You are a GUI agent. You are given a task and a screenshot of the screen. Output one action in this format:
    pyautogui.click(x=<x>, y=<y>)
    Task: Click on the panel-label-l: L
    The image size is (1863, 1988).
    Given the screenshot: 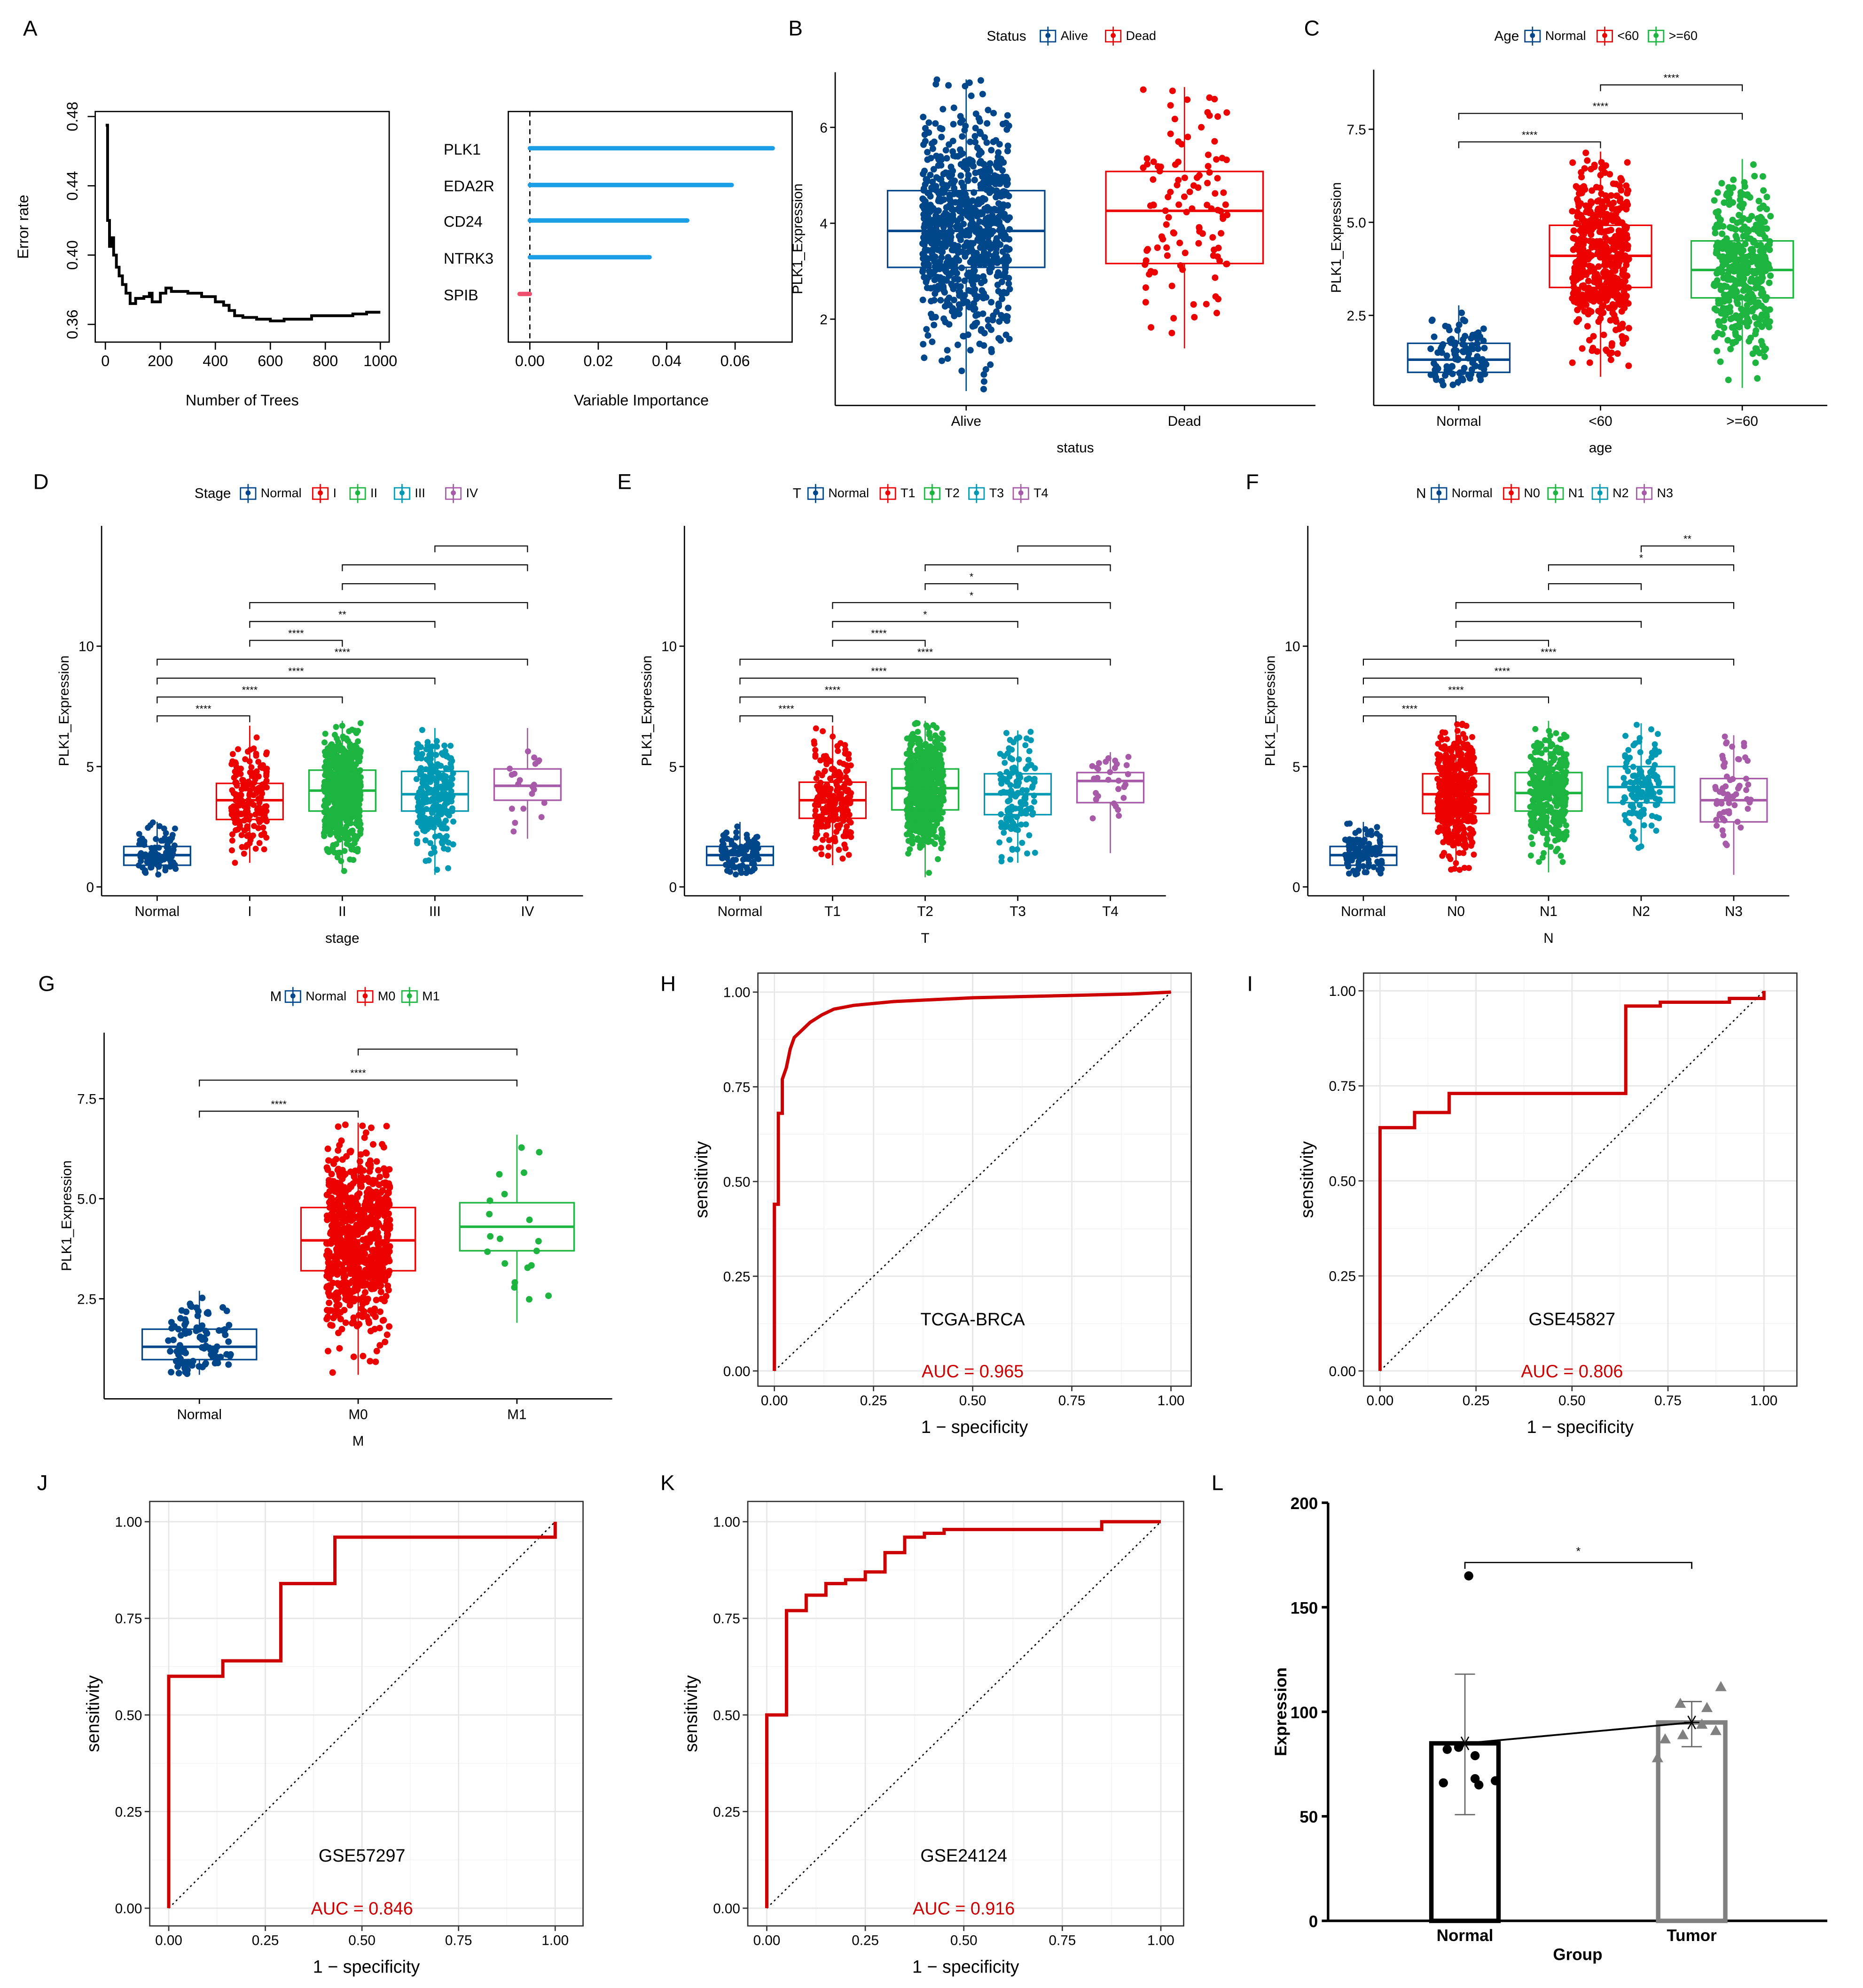 What is the action you would take?
    pyautogui.click(x=1218, y=1483)
    